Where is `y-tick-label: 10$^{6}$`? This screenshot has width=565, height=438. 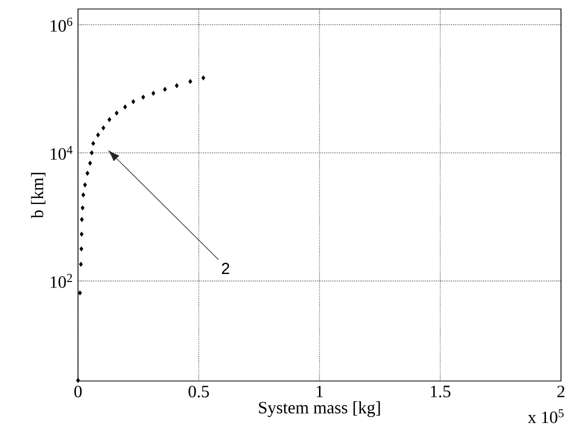
y-tick-label: 10$^{6}$ is located at coordinates (61, 25).